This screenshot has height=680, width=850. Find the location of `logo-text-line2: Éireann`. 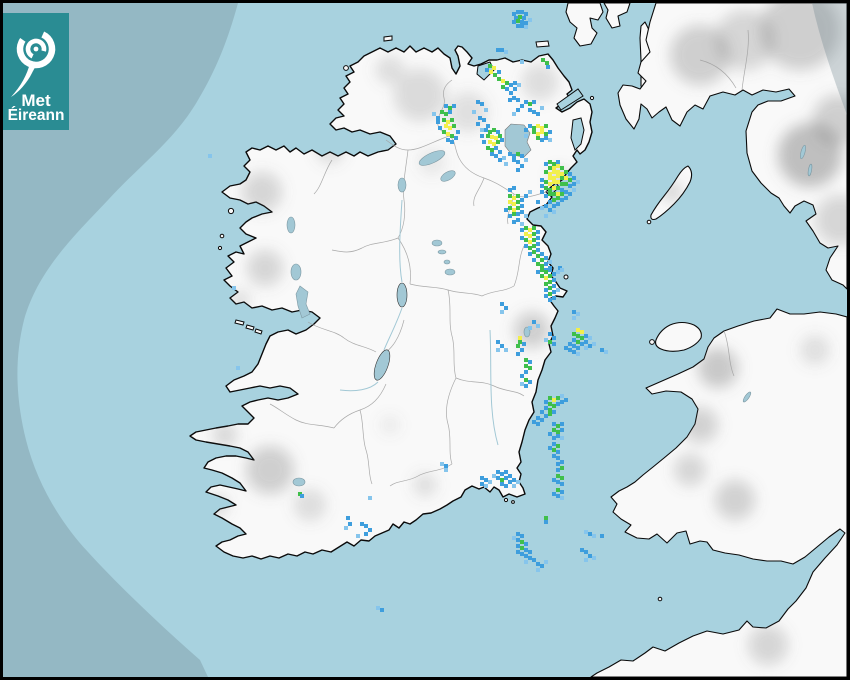

logo-text-line2: Éireann is located at coordinates (36, 115).